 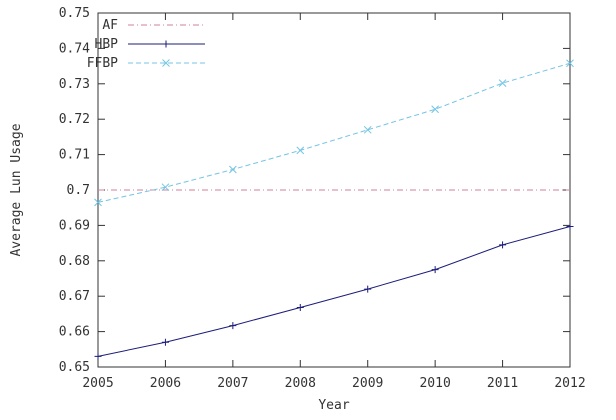 I want to click on legend-label: AF, so click(x=110, y=25).